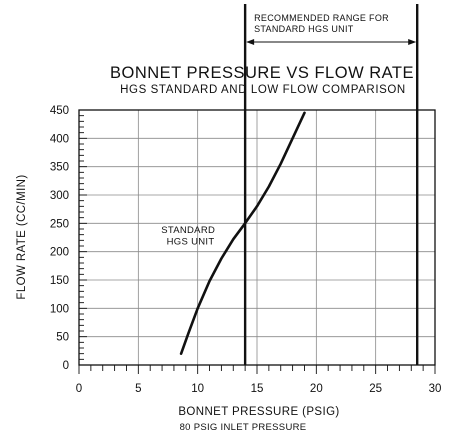 Image resolution: width=452 pixels, height=433 pixels. I want to click on y-tick-label: 350, so click(59, 168).